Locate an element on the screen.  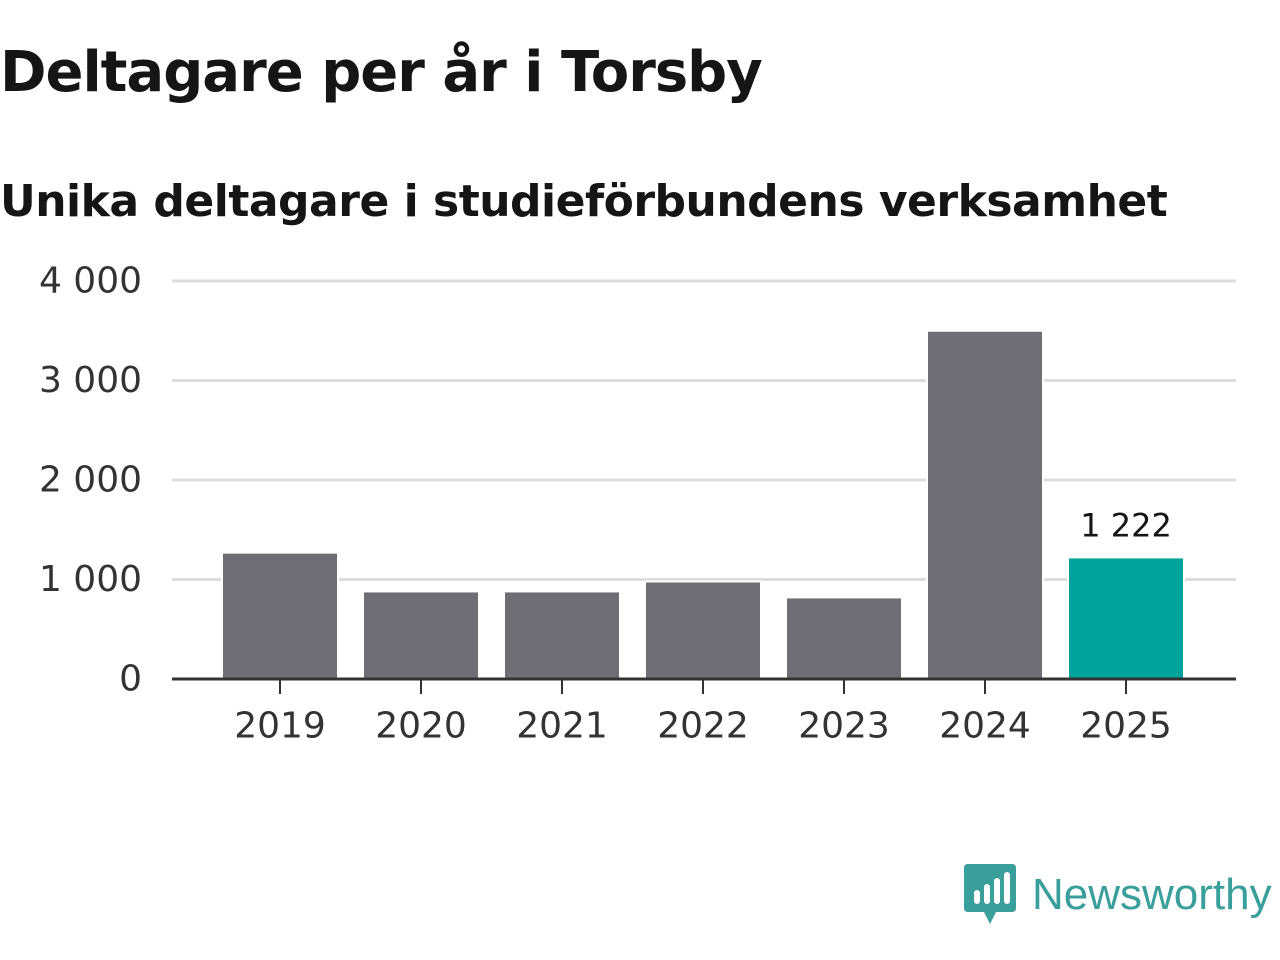
x-tick-label: 2024 is located at coordinates (985, 726).